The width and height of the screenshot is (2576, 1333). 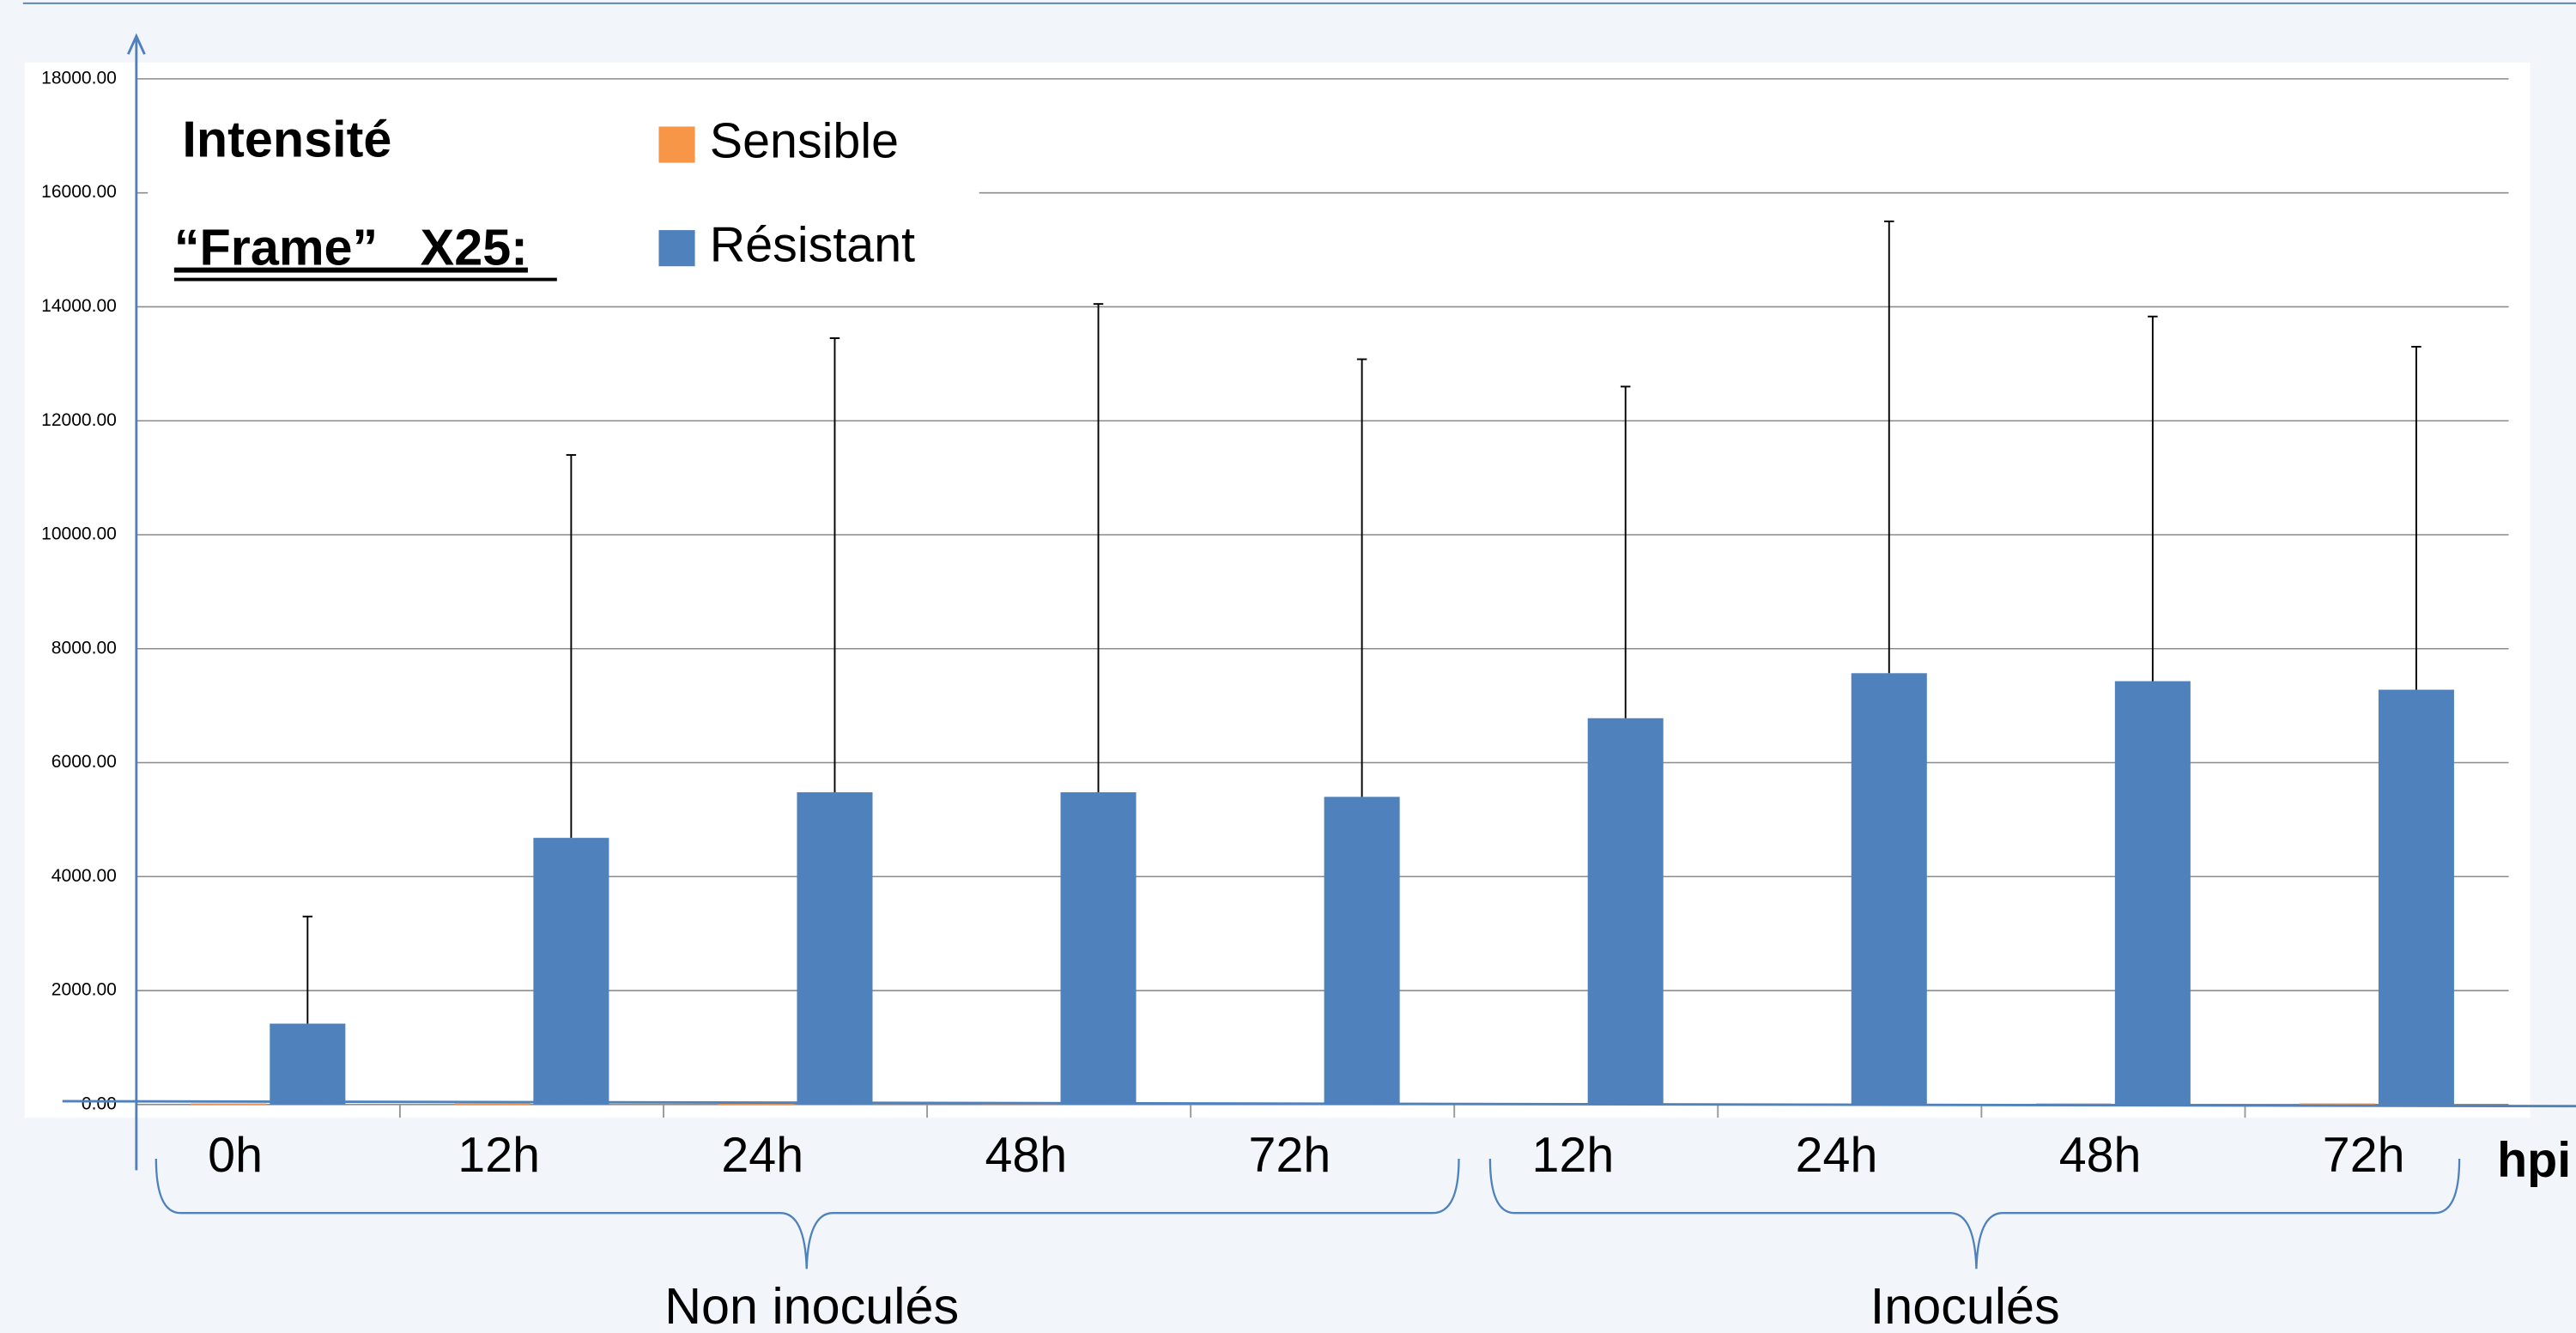 I want to click on y-tick-label: 16000.00, so click(x=79, y=192).